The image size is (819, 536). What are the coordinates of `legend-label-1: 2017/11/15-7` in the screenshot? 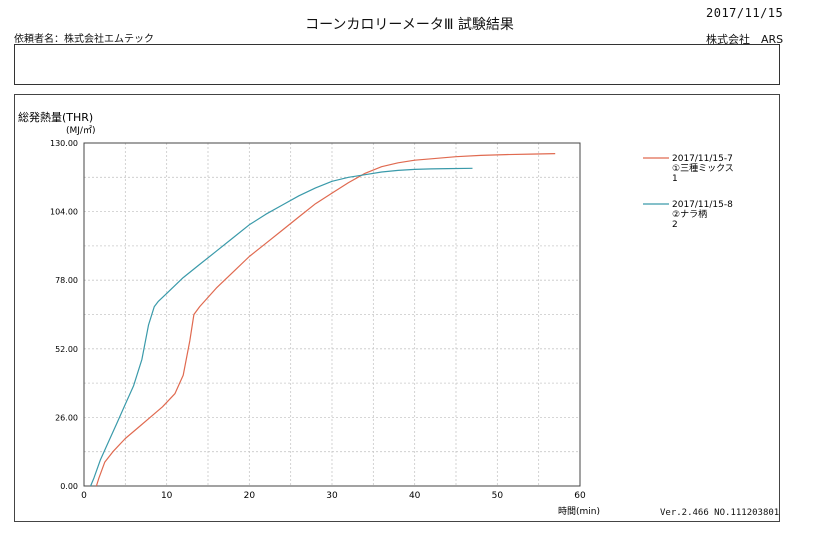 It's located at (702, 159).